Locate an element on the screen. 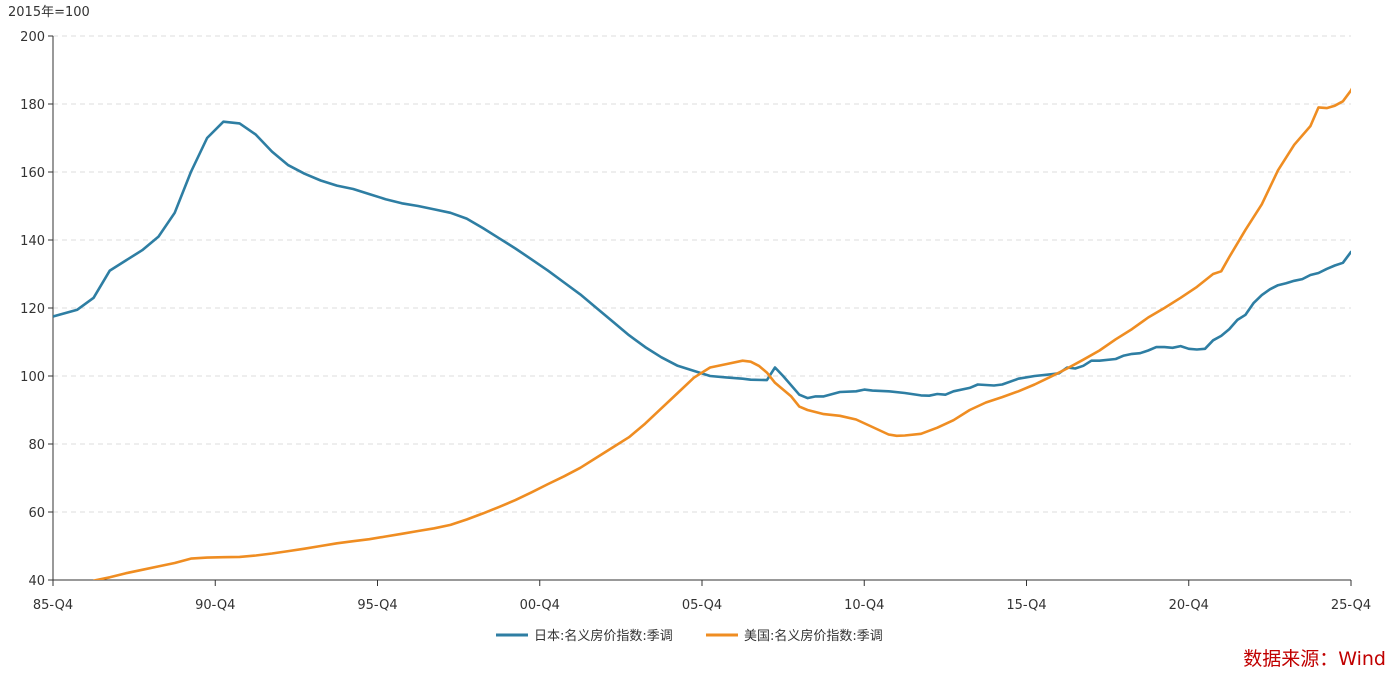 This screenshot has width=1392, height=675. x-tick-label: 25-Q4 is located at coordinates (1351, 605).